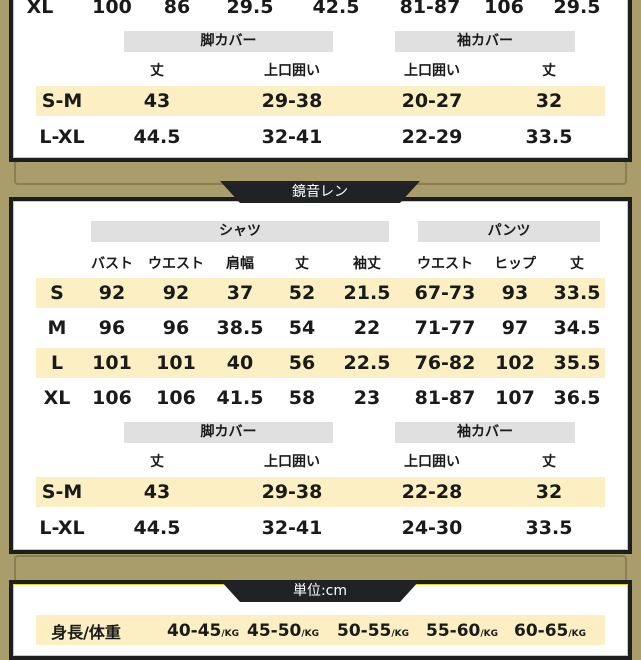  I want to click on weight-range-value: 50-55, so click(364, 631).